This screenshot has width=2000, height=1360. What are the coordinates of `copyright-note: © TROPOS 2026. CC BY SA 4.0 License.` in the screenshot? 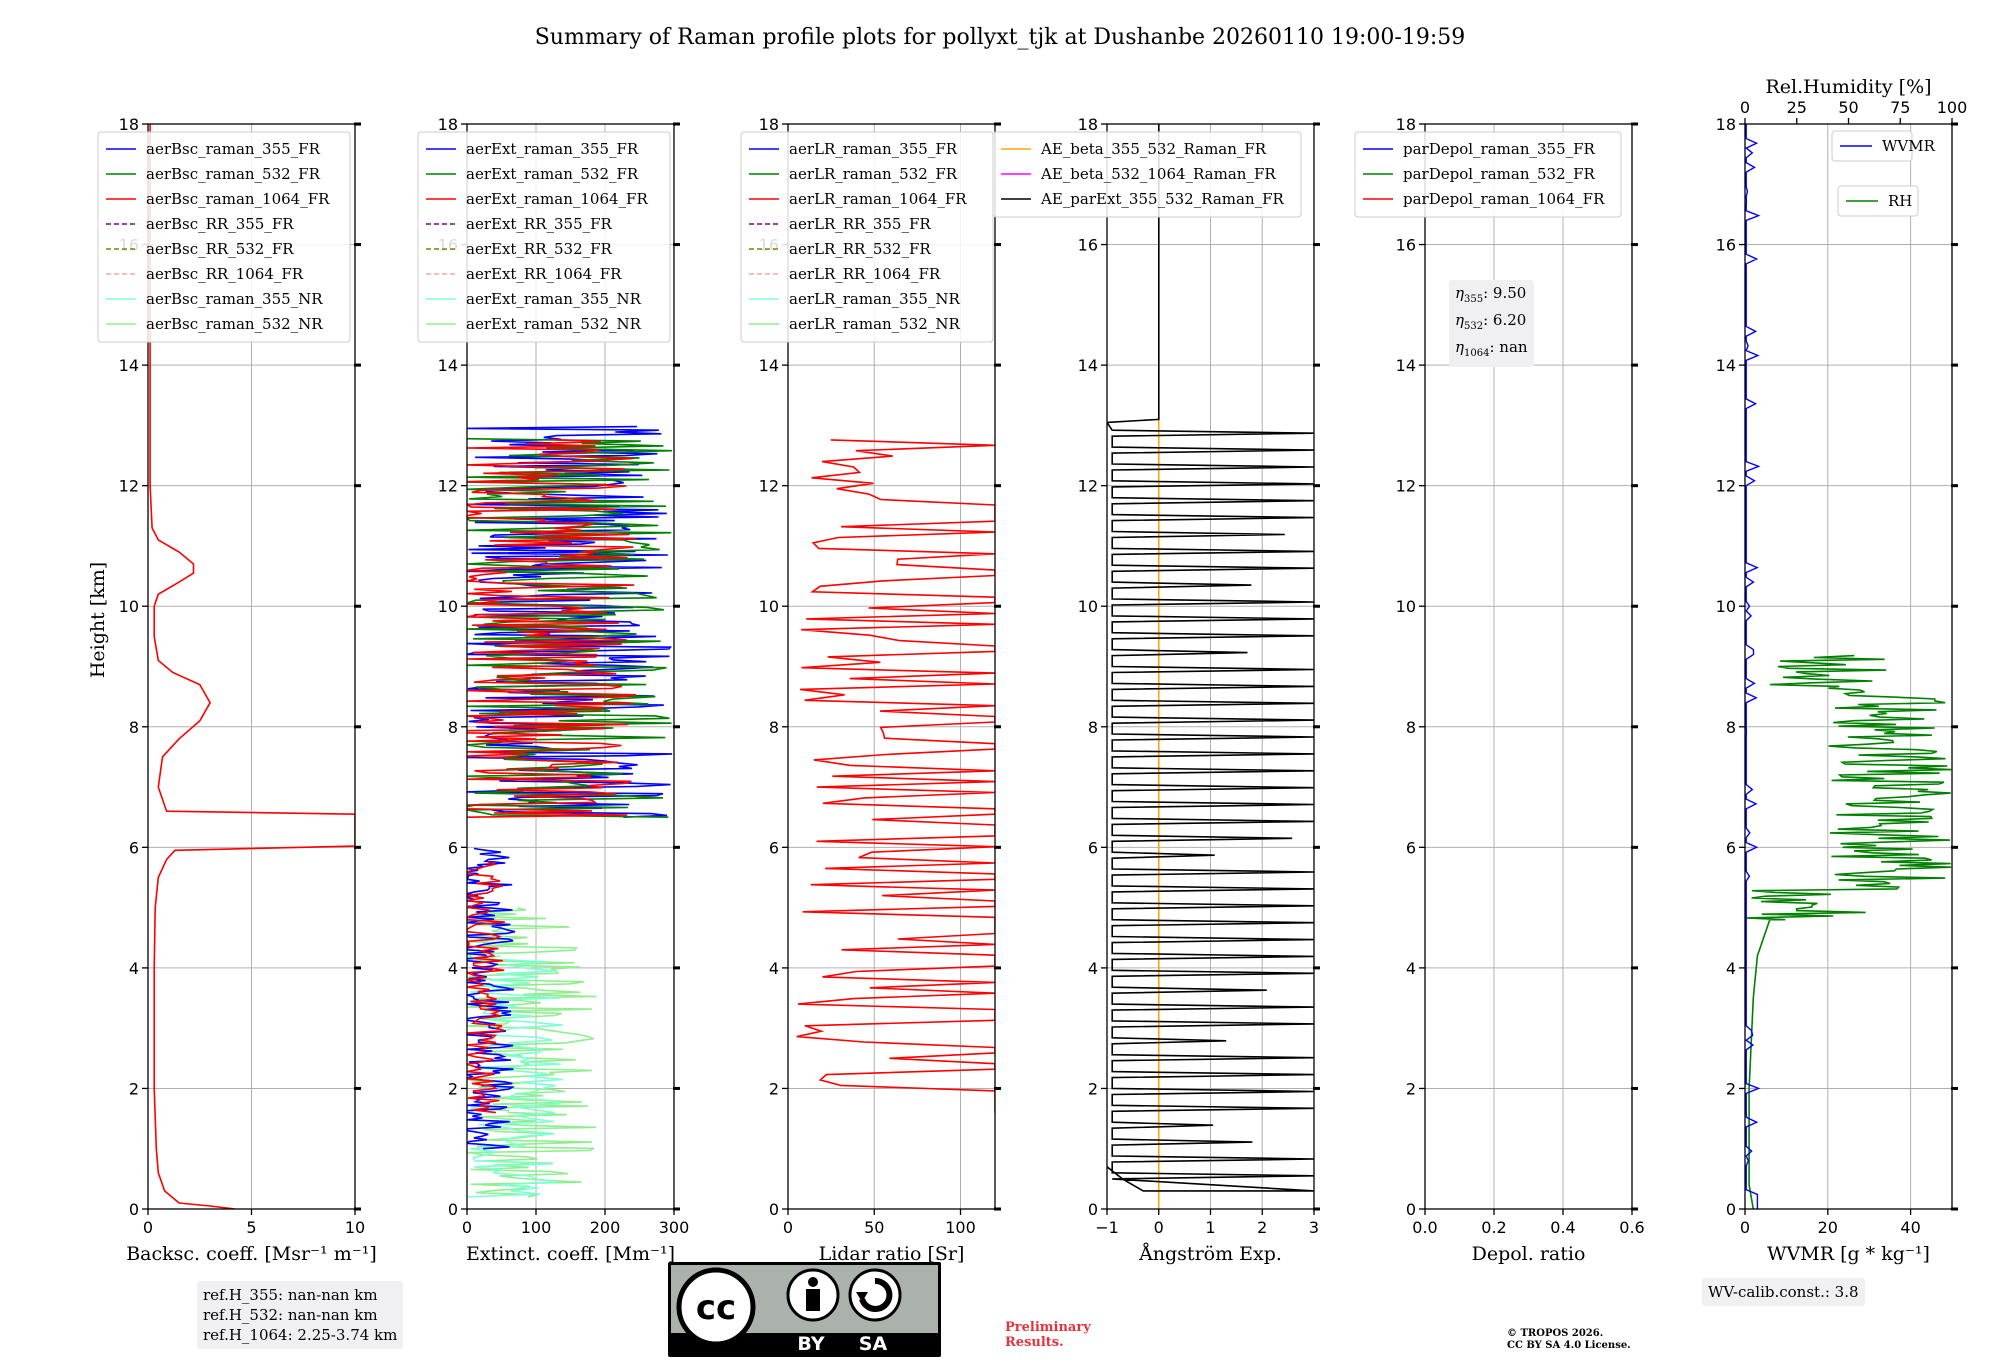 It's located at (1569, 1339).